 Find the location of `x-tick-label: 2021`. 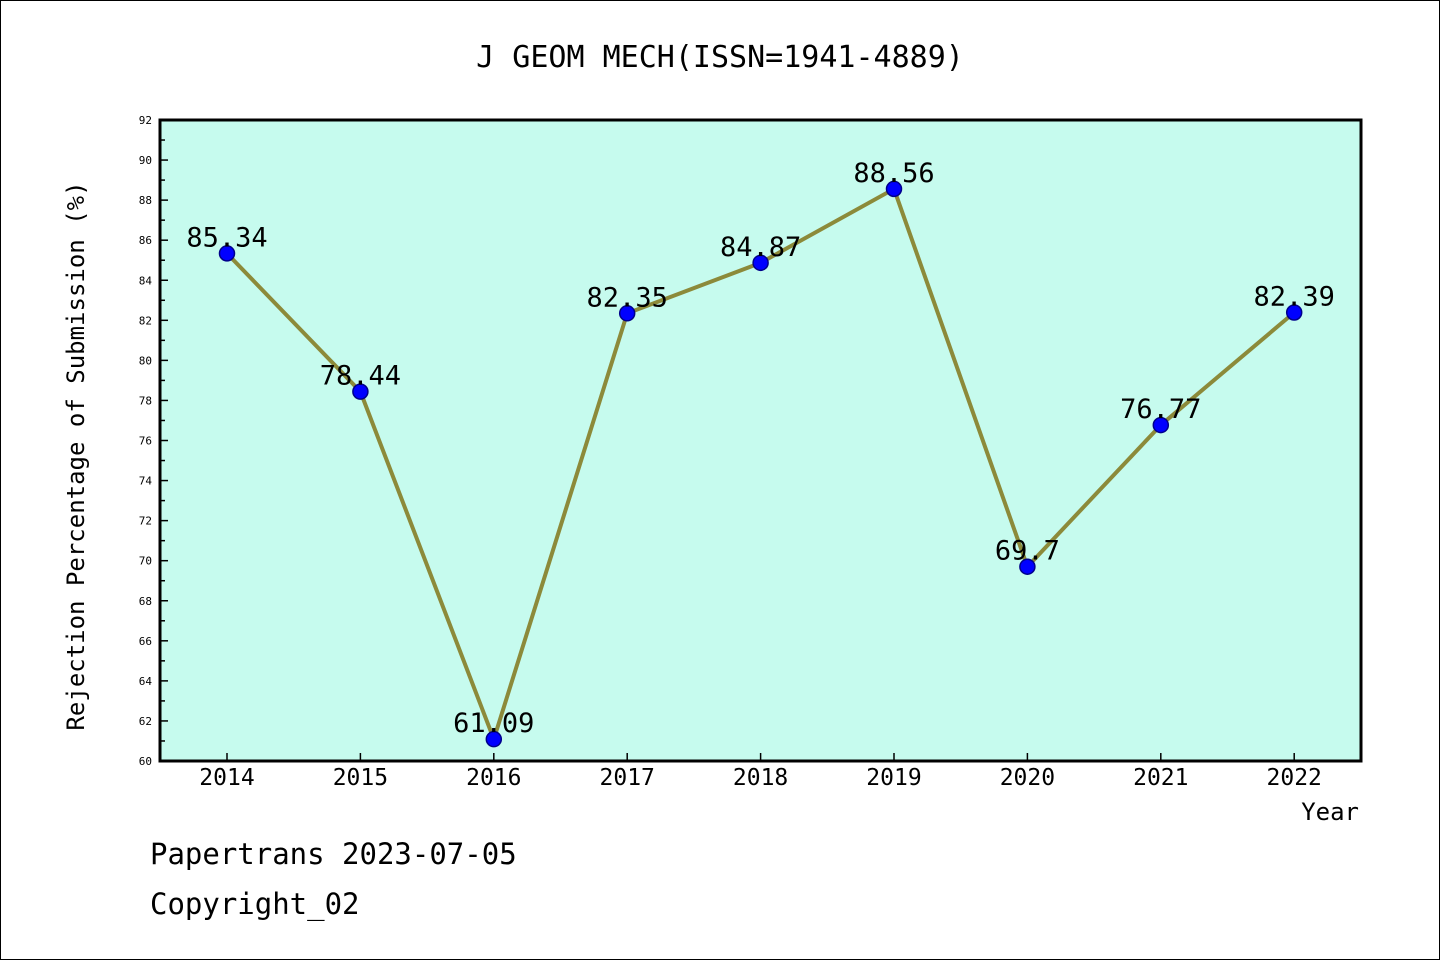

x-tick-label: 2021 is located at coordinates (1160, 778).